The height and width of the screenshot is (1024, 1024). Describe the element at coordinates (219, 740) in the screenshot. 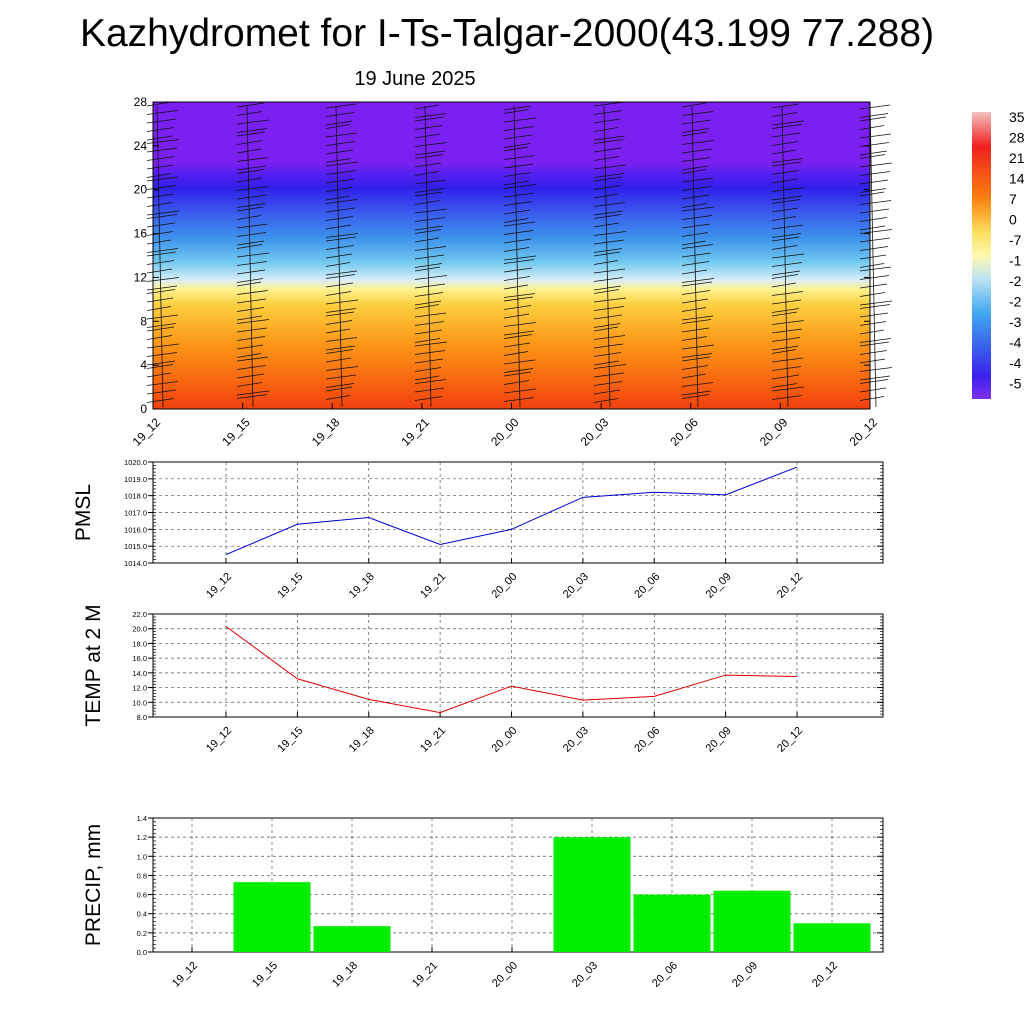

I see `x-tick-label: 19_12` at that location.